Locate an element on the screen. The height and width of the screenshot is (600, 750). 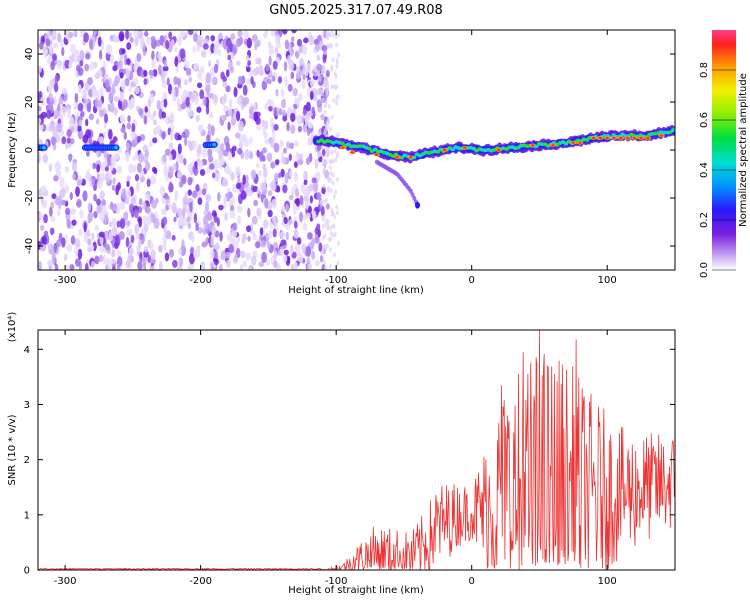
x-tick-label: 0 is located at coordinates (472, 280).